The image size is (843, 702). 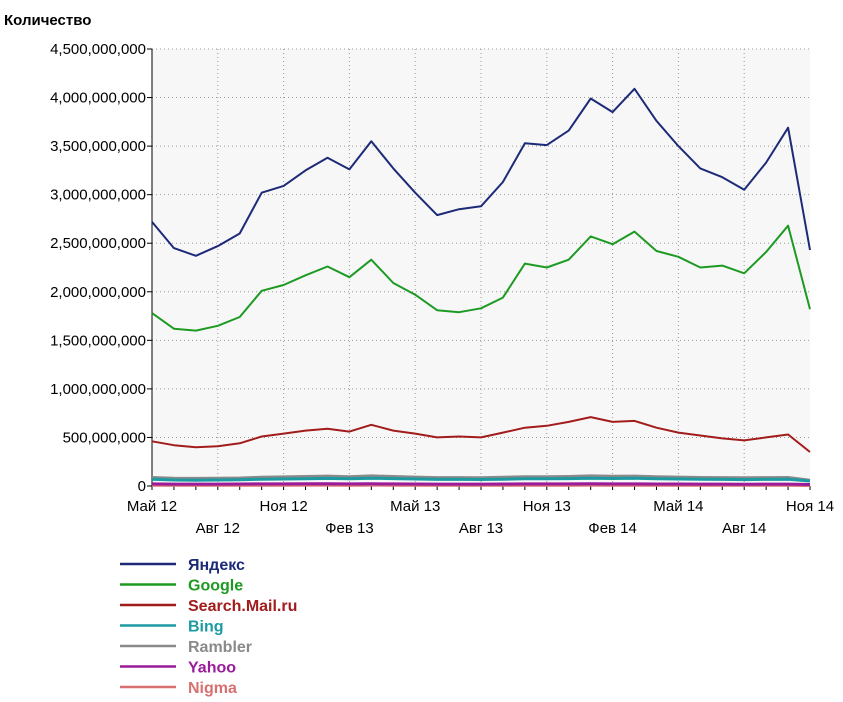 What do you see at coordinates (98, 49) in the screenshot?
I see `y-tick-label: 4,500,000,000` at bounding box center [98, 49].